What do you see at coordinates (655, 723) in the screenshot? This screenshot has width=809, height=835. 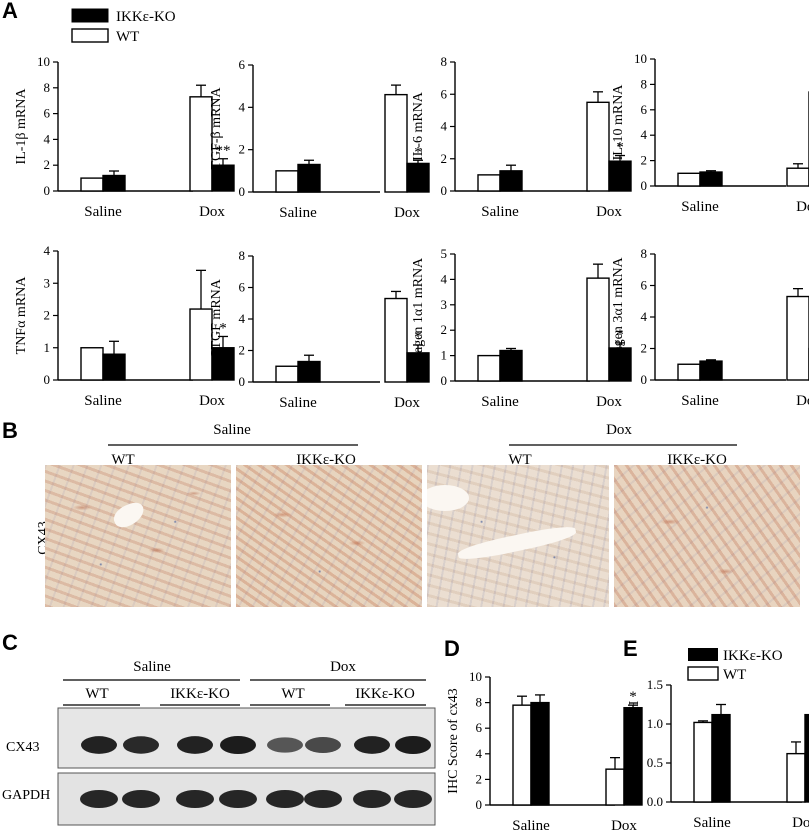 I see `y-tick-label: 1.0` at bounding box center [655, 723].